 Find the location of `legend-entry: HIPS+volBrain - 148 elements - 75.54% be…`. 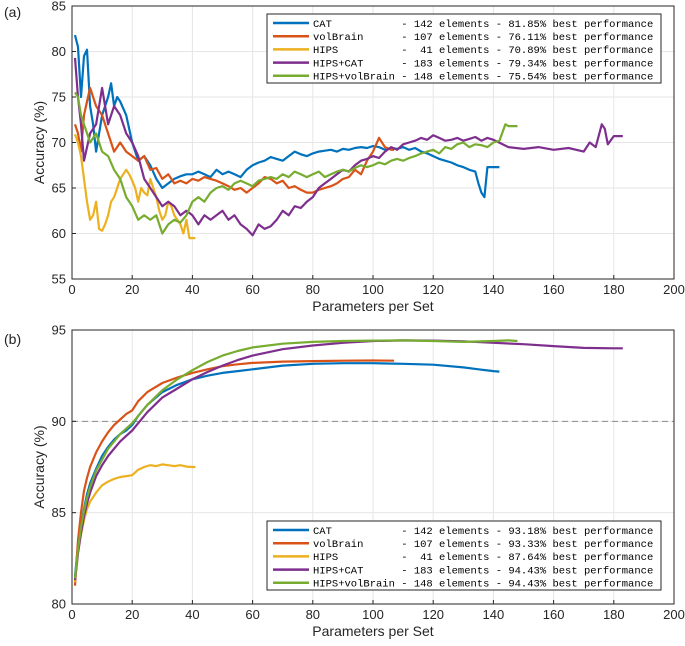

legend-entry: HIPS+volBrain - 148 elements - 75.54% be… is located at coordinates (483, 78).